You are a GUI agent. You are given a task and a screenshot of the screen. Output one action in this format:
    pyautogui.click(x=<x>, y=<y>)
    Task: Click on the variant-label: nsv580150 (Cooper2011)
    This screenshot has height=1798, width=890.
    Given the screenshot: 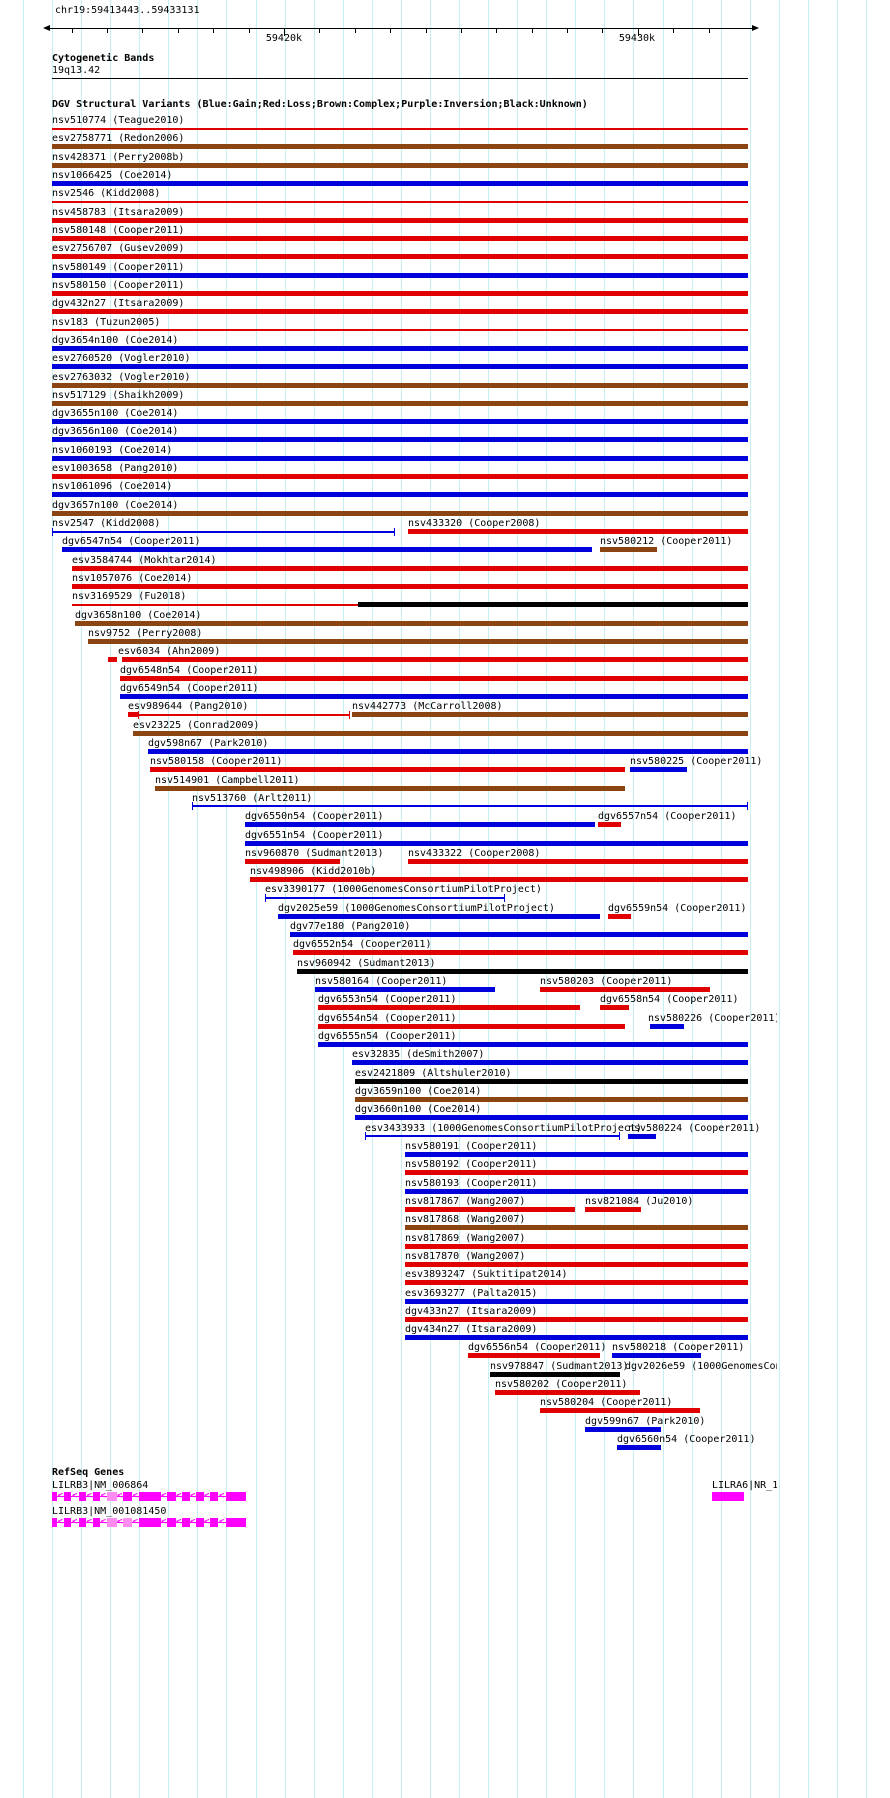 What is the action you would take?
    pyautogui.click(x=118, y=285)
    